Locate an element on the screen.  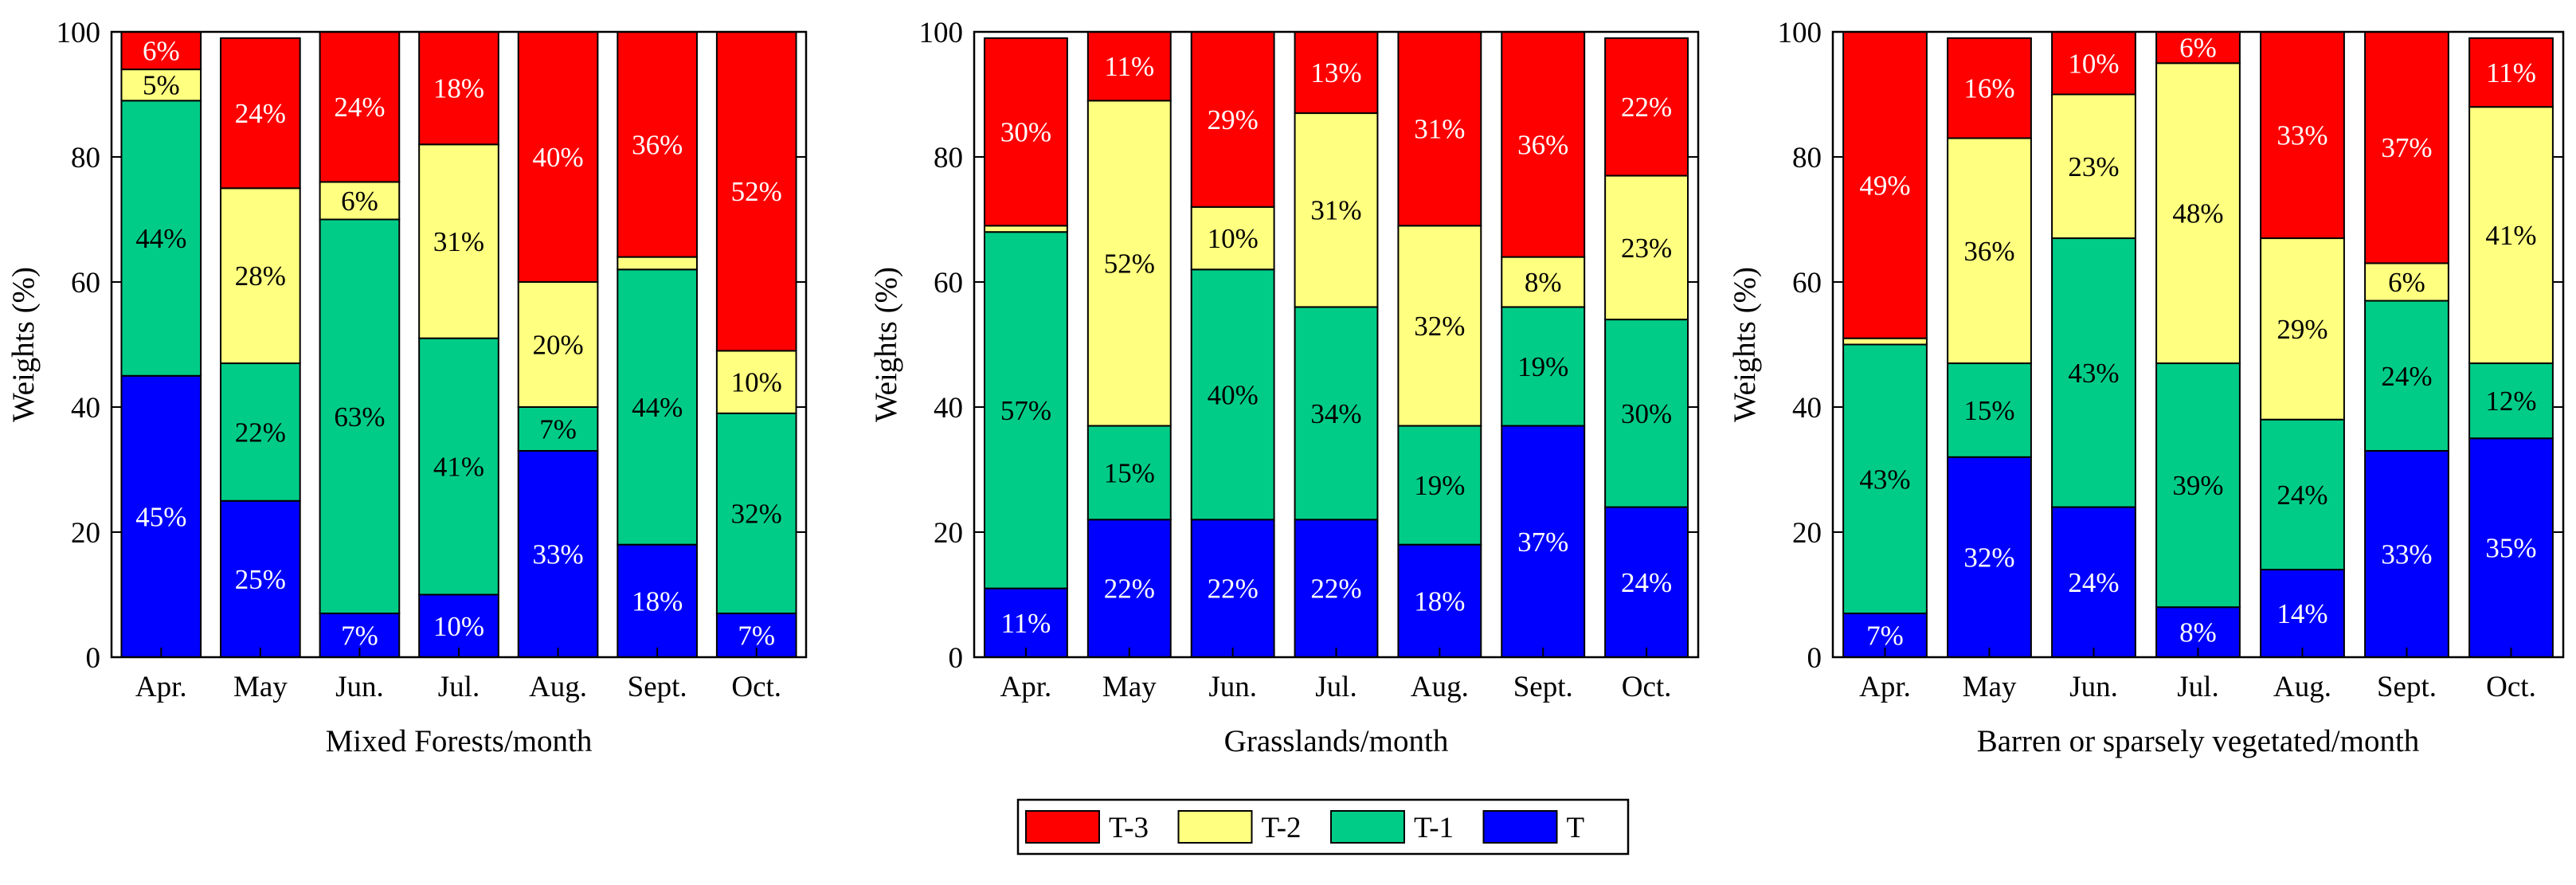
data-label-t: 45% is located at coordinates (160, 516).